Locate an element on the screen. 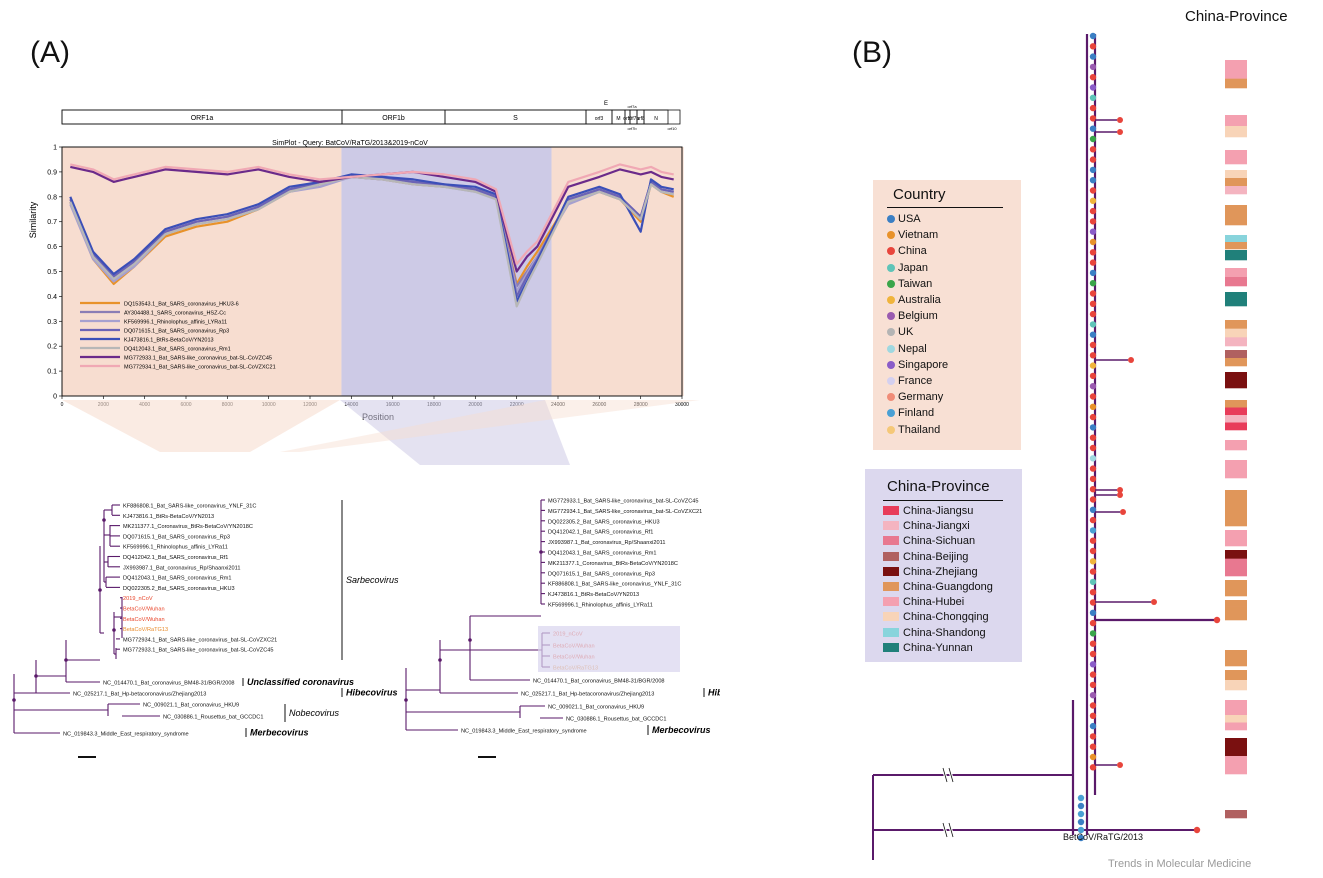 This screenshot has width=1323, height=878. province-legend-label: China-Jiangsu is located at coordinates (938, 511).